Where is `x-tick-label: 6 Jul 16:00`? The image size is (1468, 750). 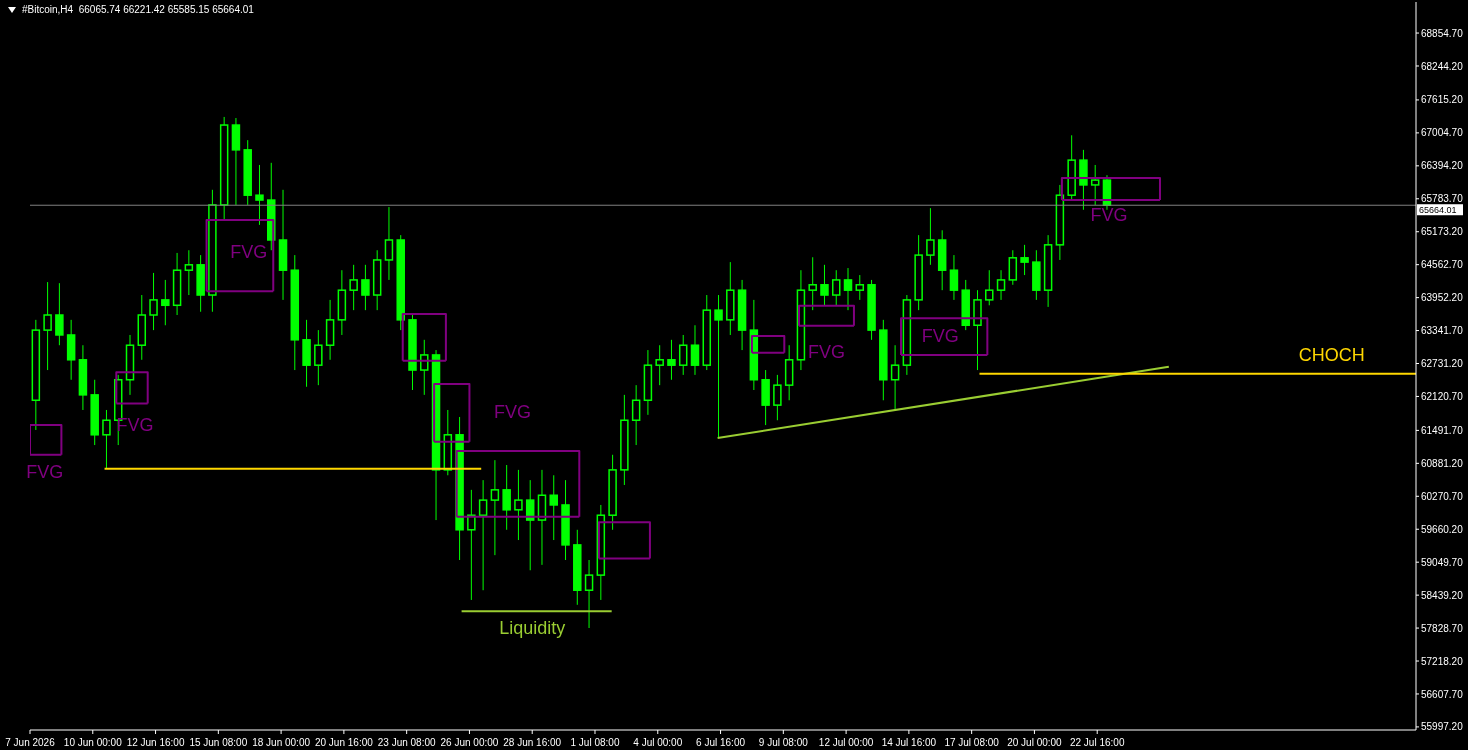
x-tick-label: 6 Jul 16:00 is located at coordinates (721, 742).